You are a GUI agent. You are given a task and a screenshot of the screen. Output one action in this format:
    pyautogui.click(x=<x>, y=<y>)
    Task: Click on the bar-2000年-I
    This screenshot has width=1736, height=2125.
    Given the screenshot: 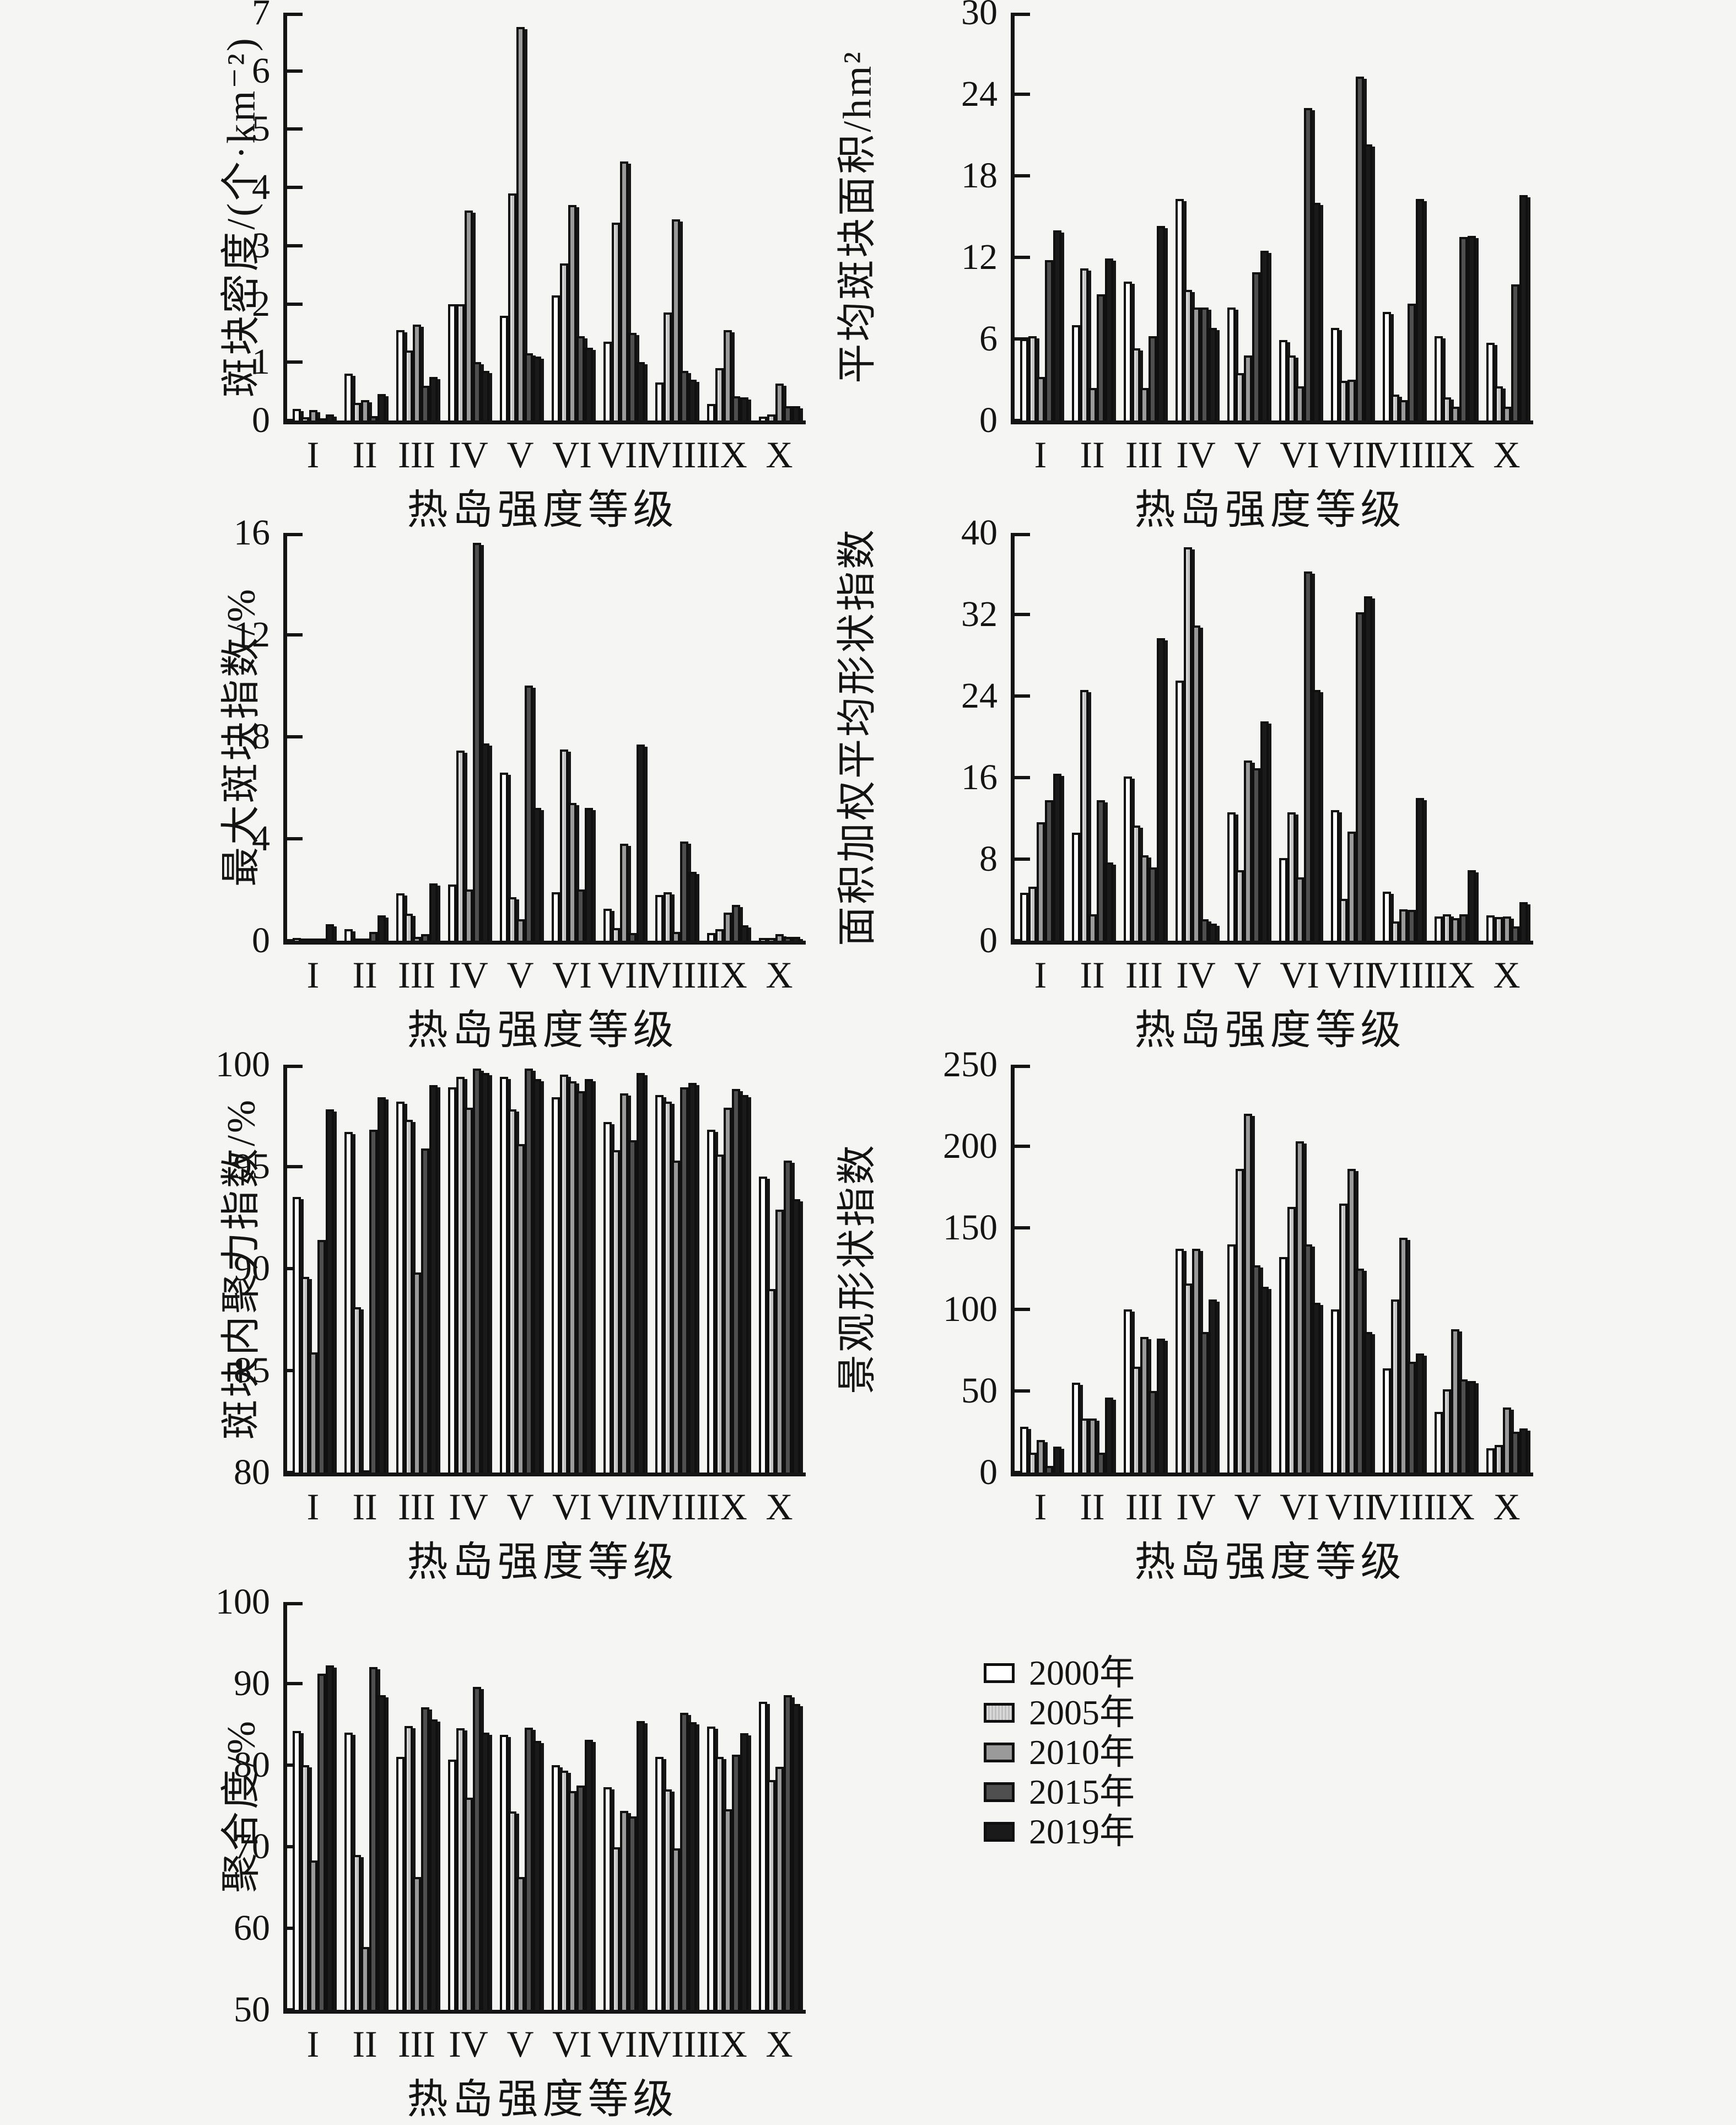 What is the action you would take?
    pyautogui.click(x=1024, y=1450)
    